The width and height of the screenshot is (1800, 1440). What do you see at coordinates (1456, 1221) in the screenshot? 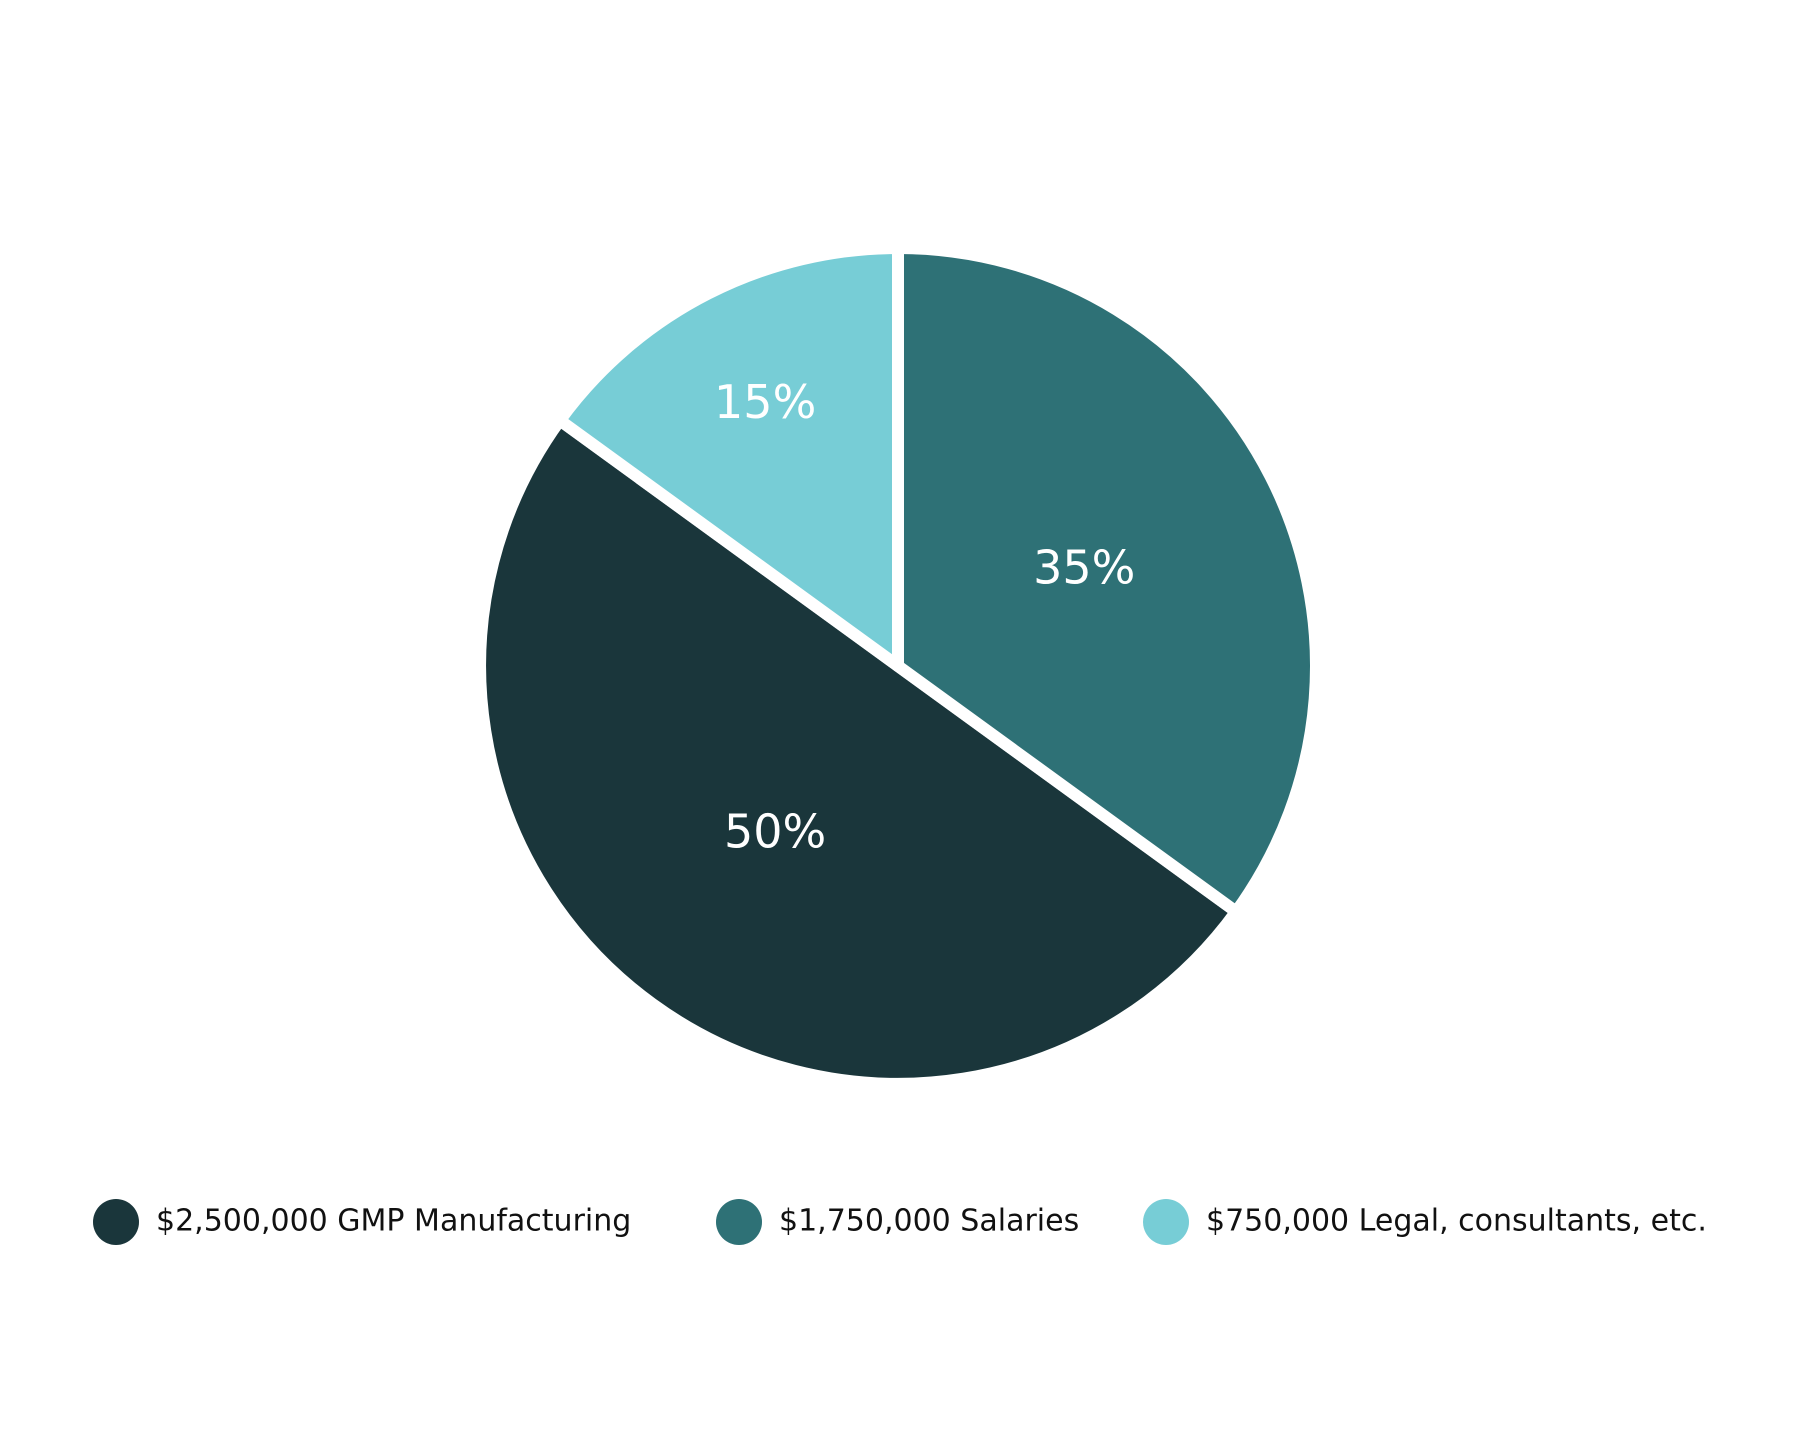
I see `legend-label: $750,000 Legal, consultants, etc.` at bounding box center [1456, 1221].